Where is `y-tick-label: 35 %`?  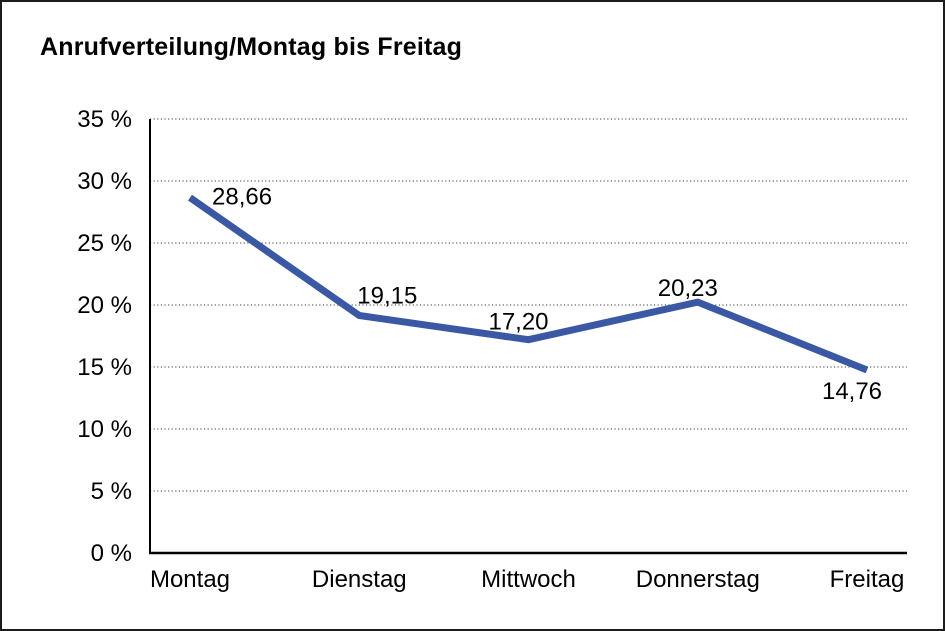
y-tick-label: 35 % is located at coordinates (104, 119).